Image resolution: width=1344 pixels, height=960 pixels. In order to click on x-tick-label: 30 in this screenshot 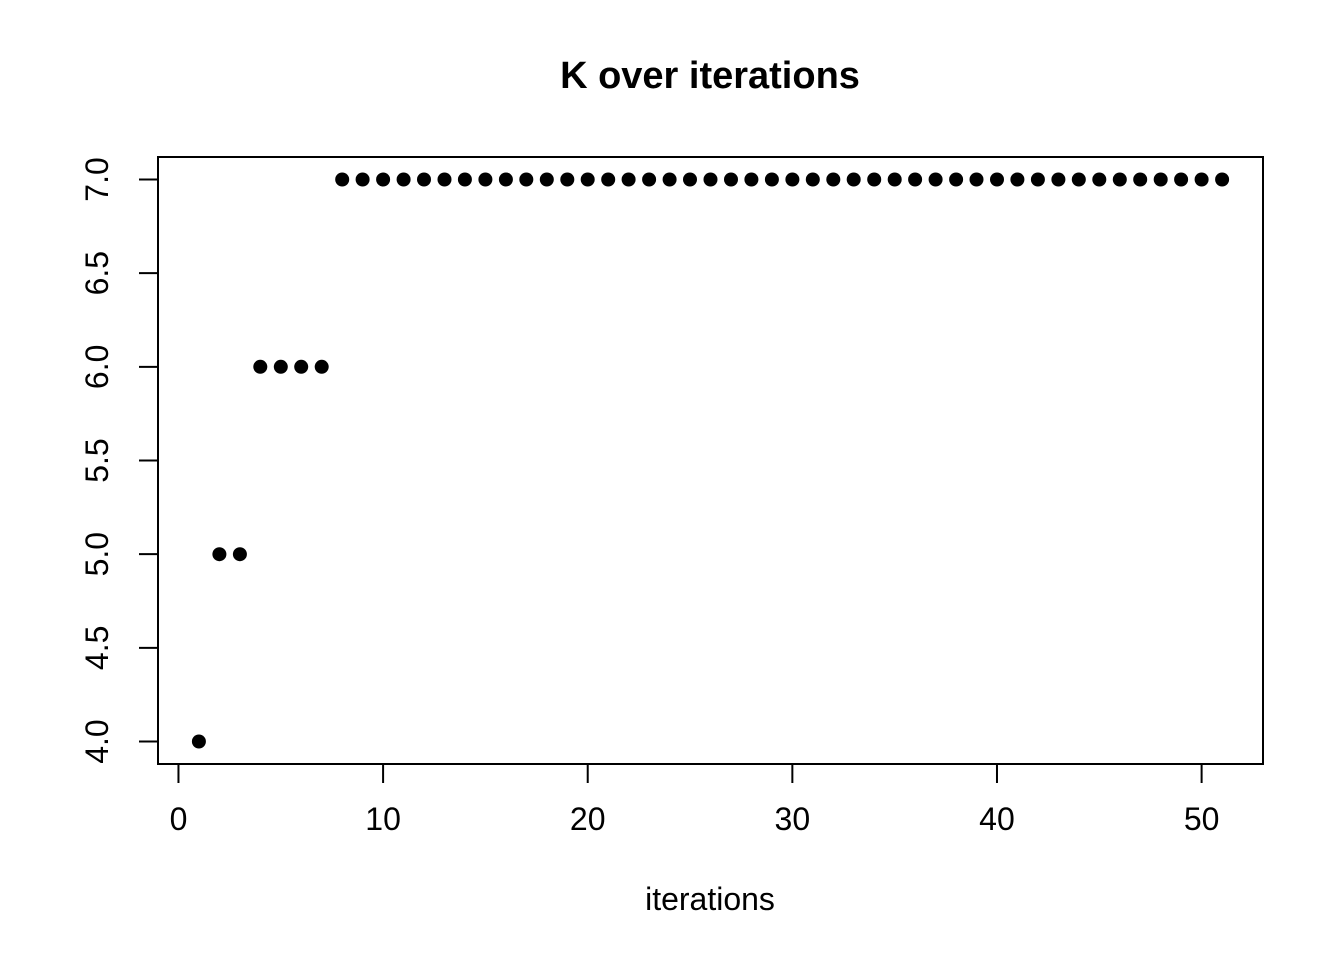, I will do `click(793, 819)`.